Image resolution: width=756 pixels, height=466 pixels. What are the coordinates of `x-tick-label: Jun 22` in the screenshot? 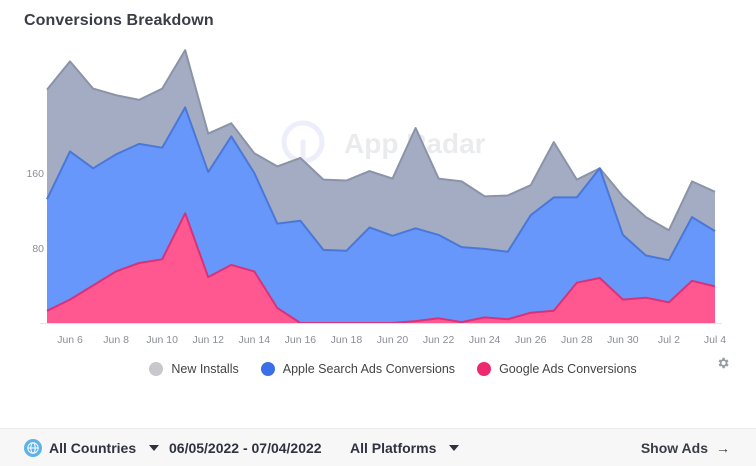 It's located at (439, 340).